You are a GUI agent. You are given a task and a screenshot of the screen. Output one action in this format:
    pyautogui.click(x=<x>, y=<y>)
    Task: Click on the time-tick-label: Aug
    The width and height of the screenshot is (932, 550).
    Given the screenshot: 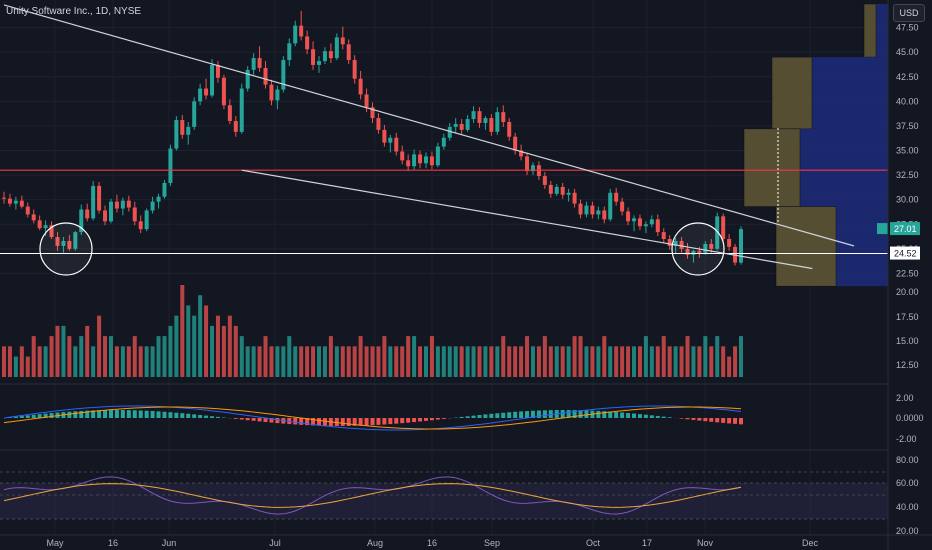 What is the action you would take?
    pyautogui.click(x=375, y=543)
    